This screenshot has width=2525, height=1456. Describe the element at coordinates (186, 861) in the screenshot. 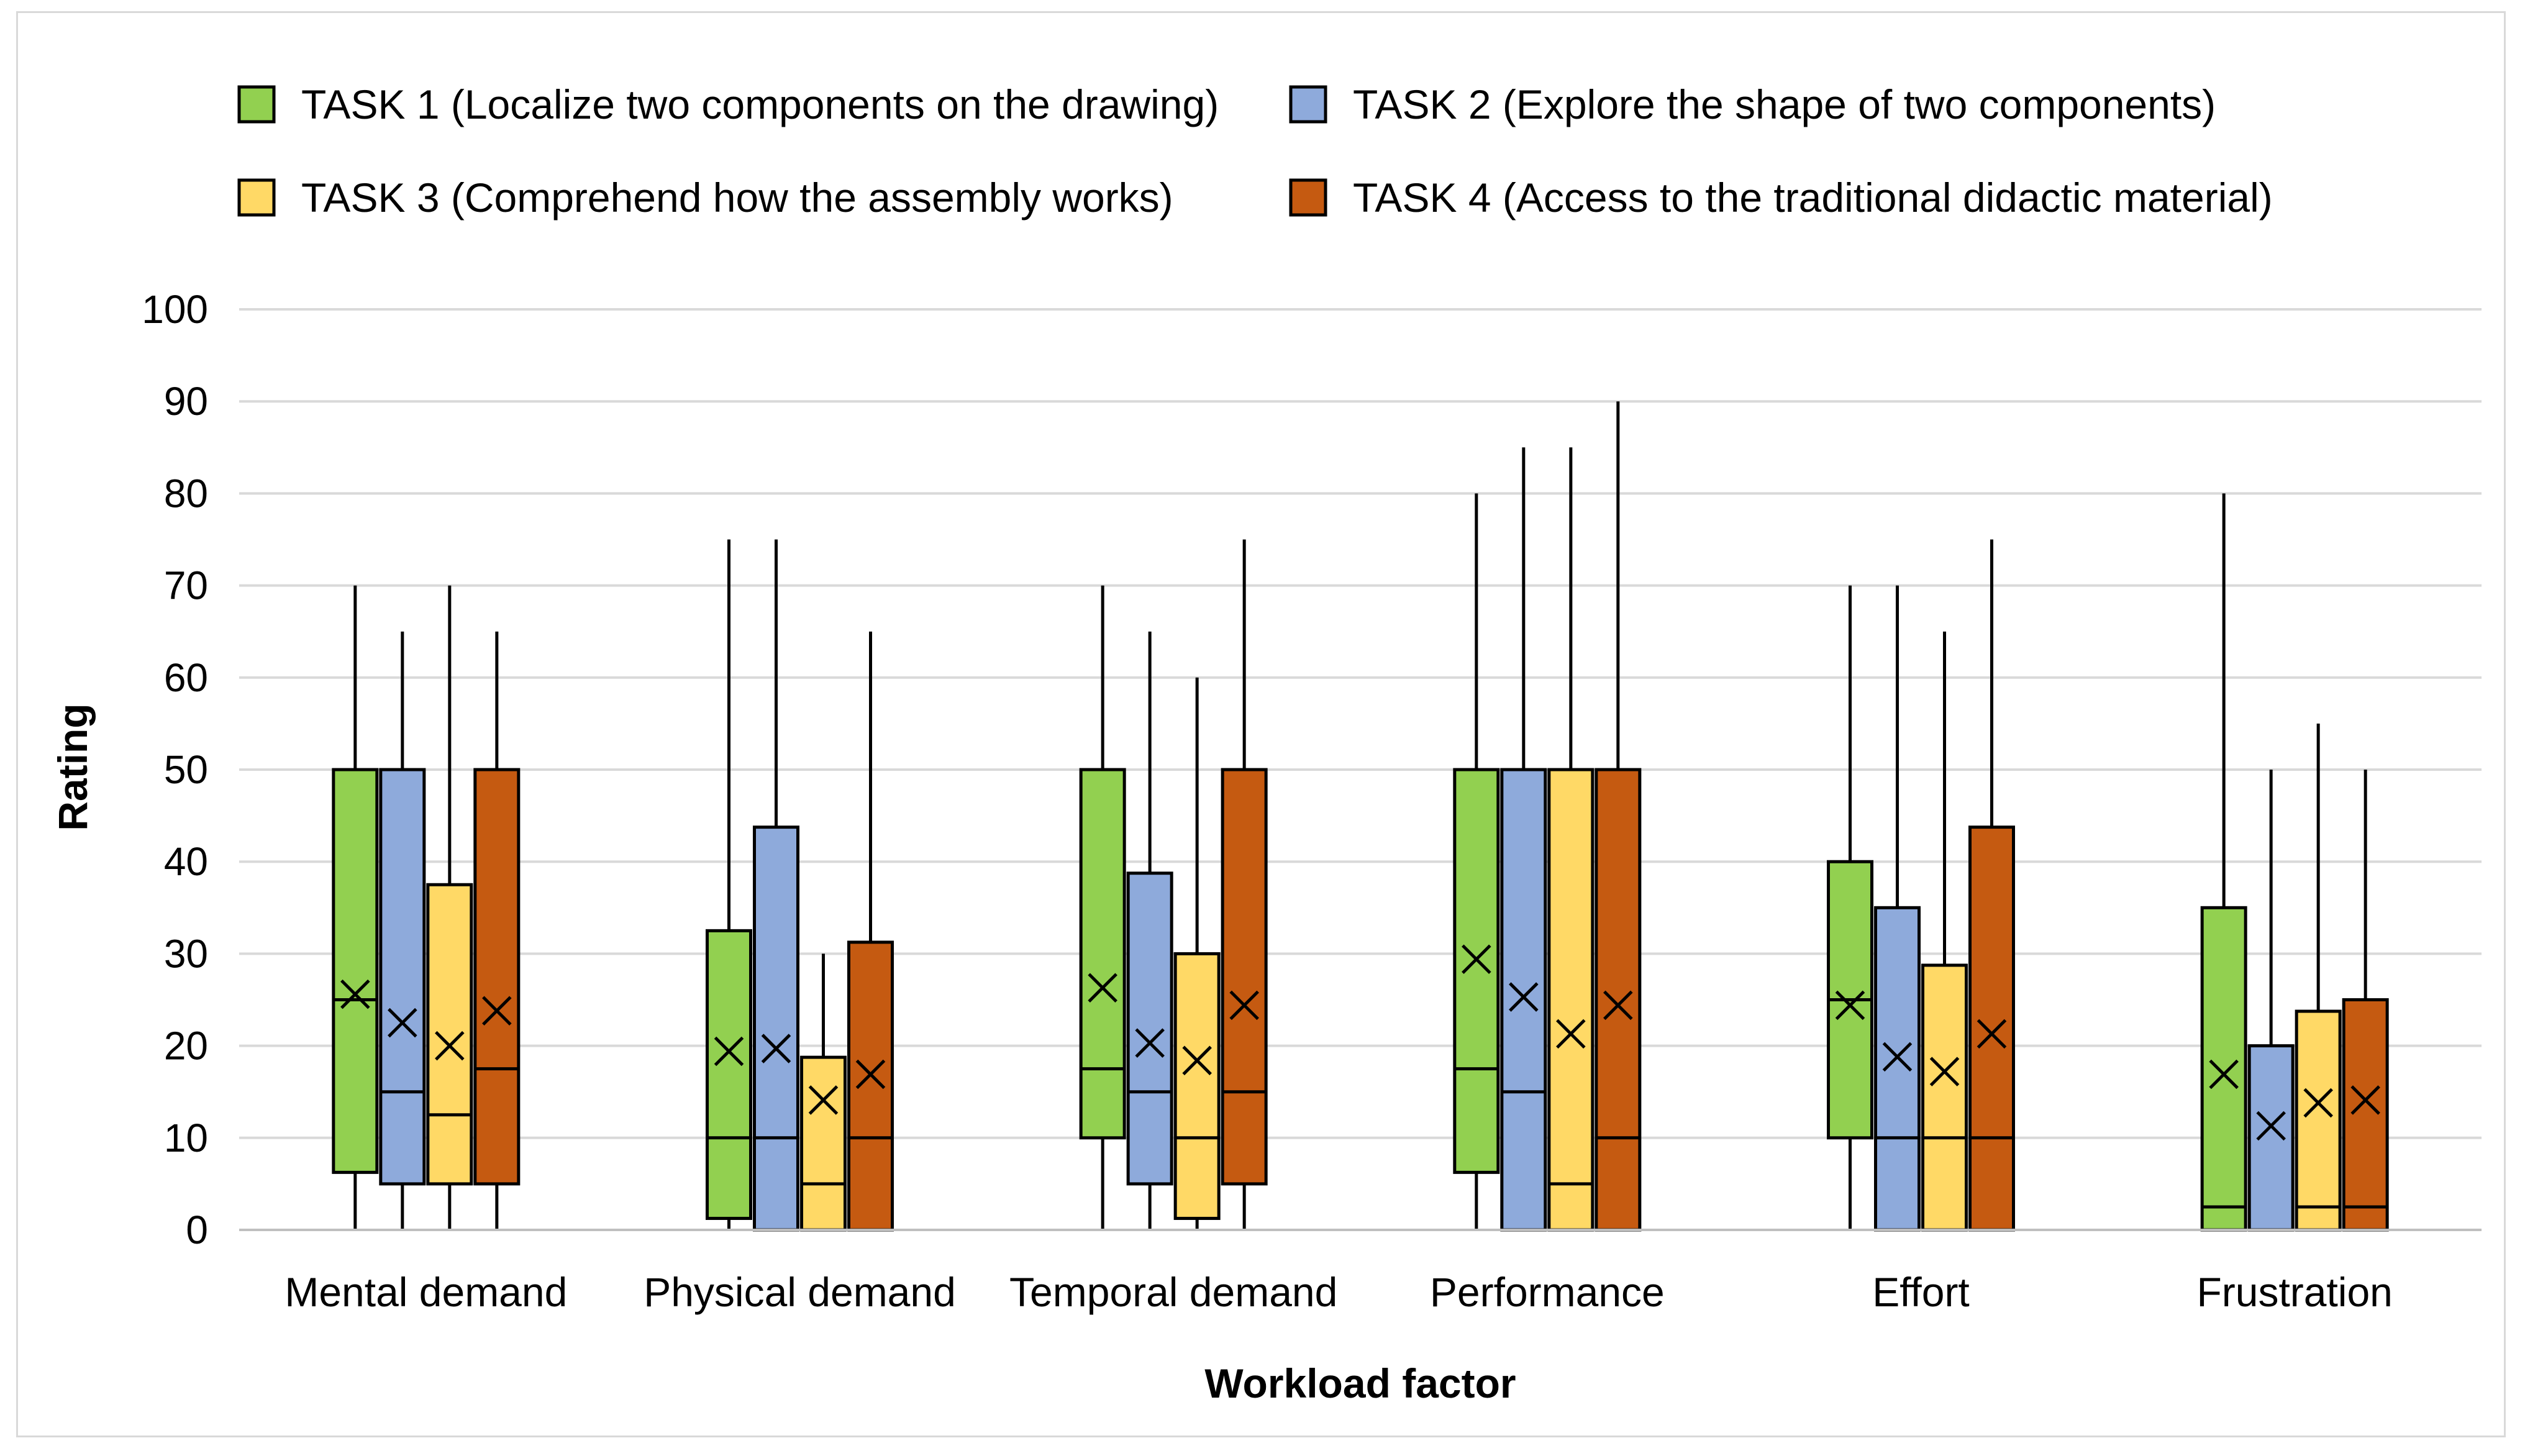

I see `y-tick-label: 40` at that location.